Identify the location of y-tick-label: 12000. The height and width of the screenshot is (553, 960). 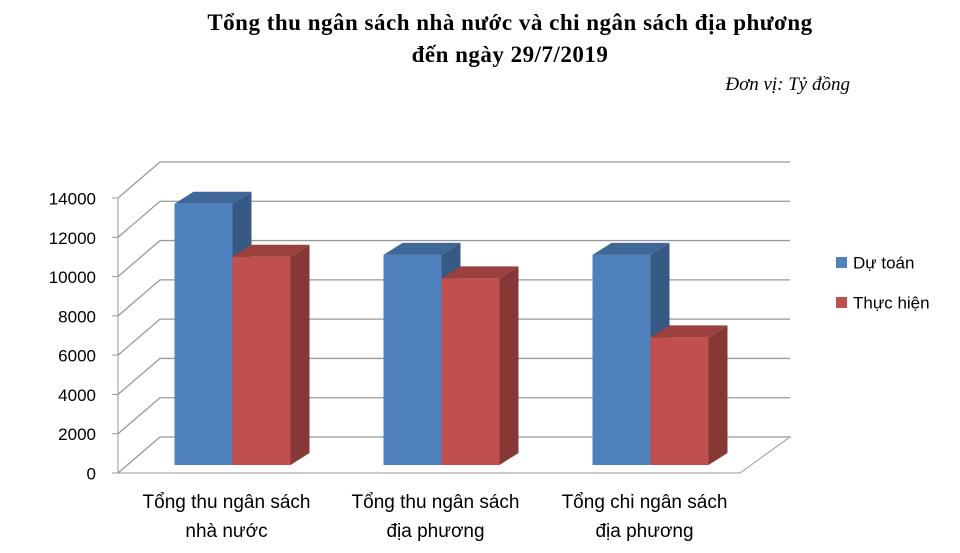
(72, 238).